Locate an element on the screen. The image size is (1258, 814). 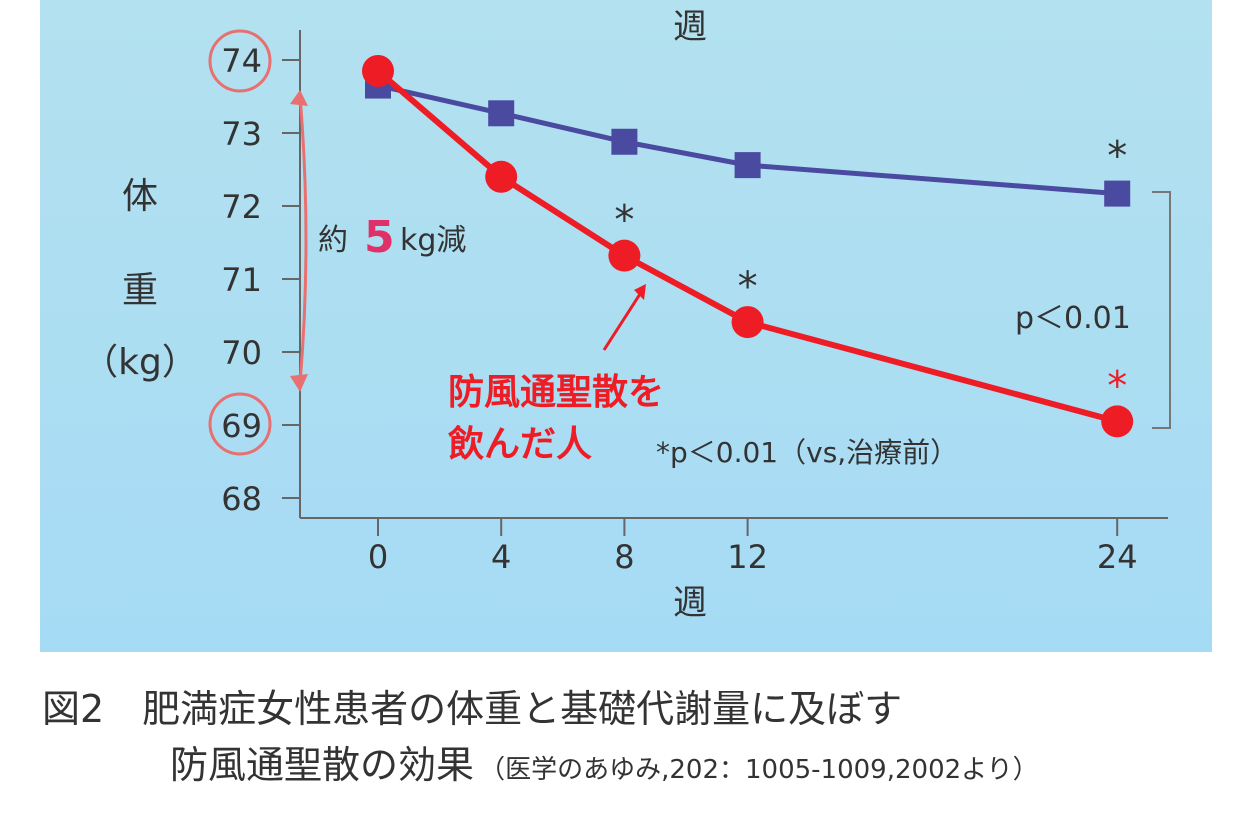
arrowhead-top-icon is located at coordinates (299, 98).